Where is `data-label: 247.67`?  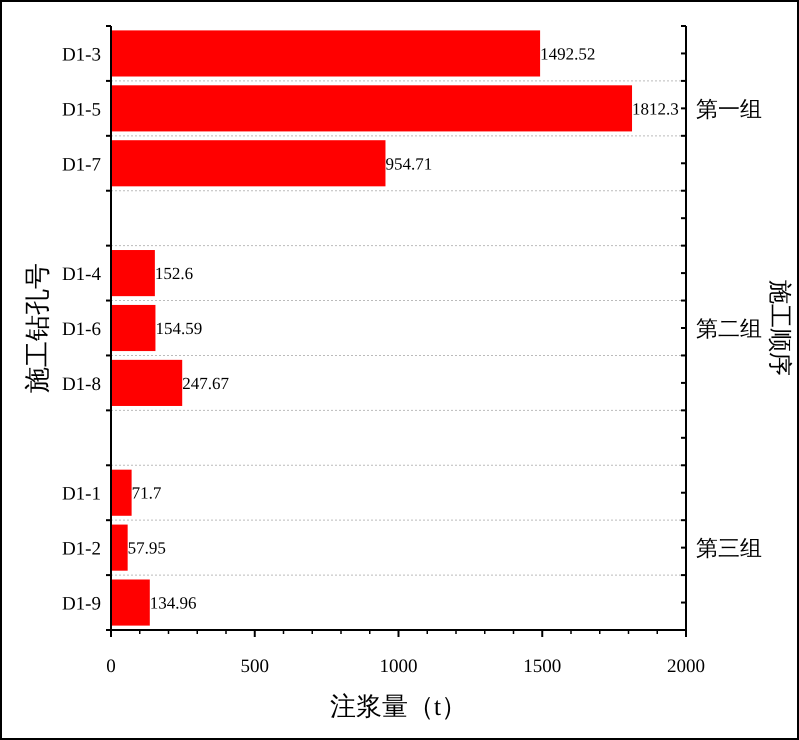
data-label: 247.67 is located at coordinates (206, 383).